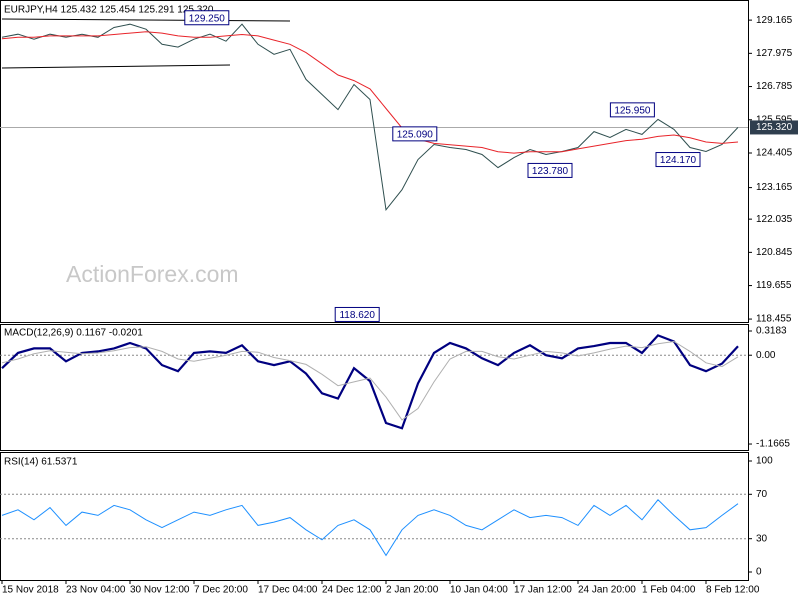 The height and width of the screenshot is (600, 800). Describe the element at coordinates (774, 20) in the screenshot. I see `y-tick-label: 129.165` at that location.